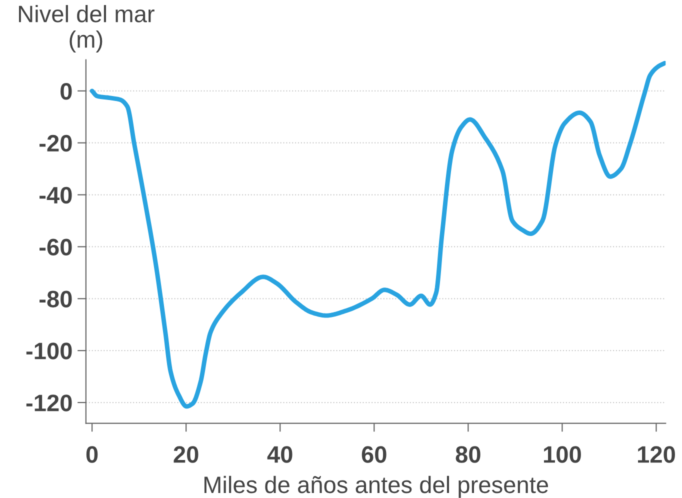  Describe the element at coordinates (279, 454) in the screenshot. I see `x-tick-label: 40` at that location.